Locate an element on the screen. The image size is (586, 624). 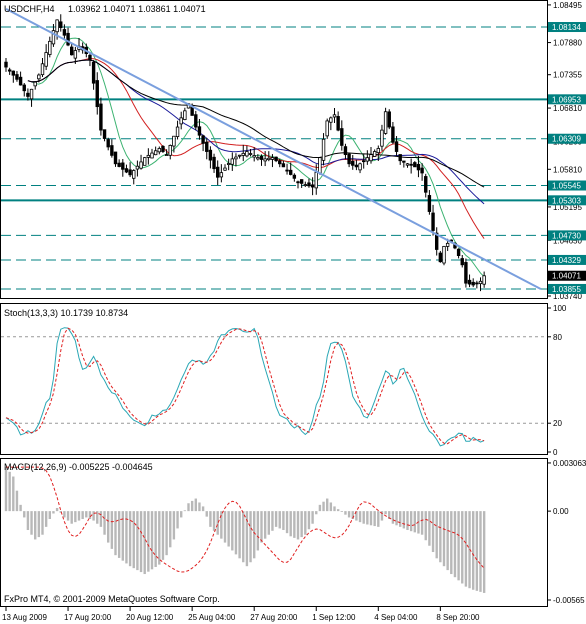
stoch-axis: 100 80 20 0 is located at coordinates (557, 380).